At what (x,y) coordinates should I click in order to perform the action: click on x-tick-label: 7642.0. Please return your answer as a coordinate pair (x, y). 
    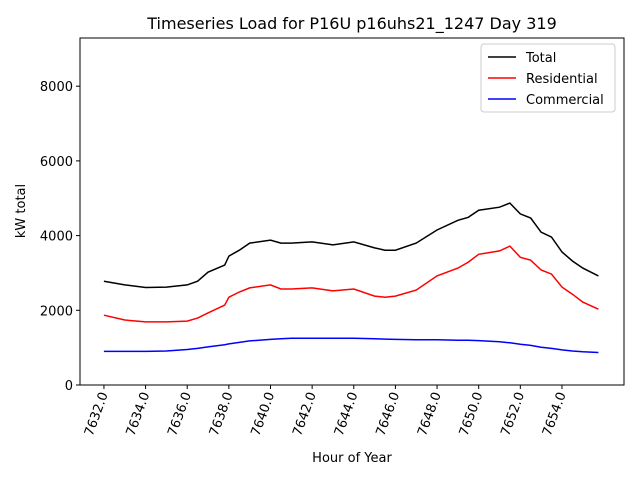
    Looking at the image, I should click on (305, 414).